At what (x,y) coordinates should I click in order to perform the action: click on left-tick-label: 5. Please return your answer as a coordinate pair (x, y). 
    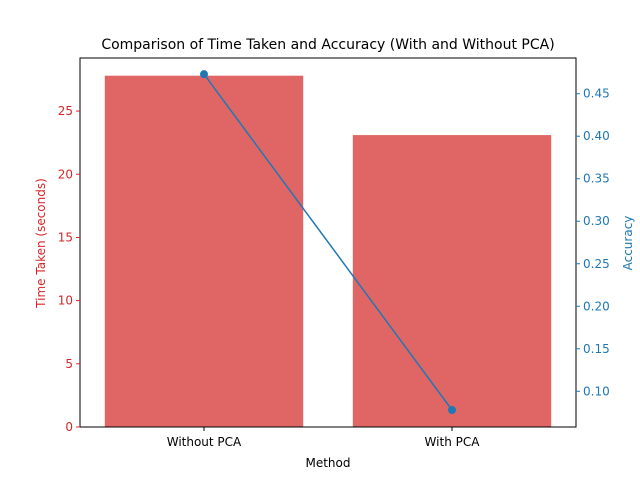
    Looking at the image, I should click on (69, 364).